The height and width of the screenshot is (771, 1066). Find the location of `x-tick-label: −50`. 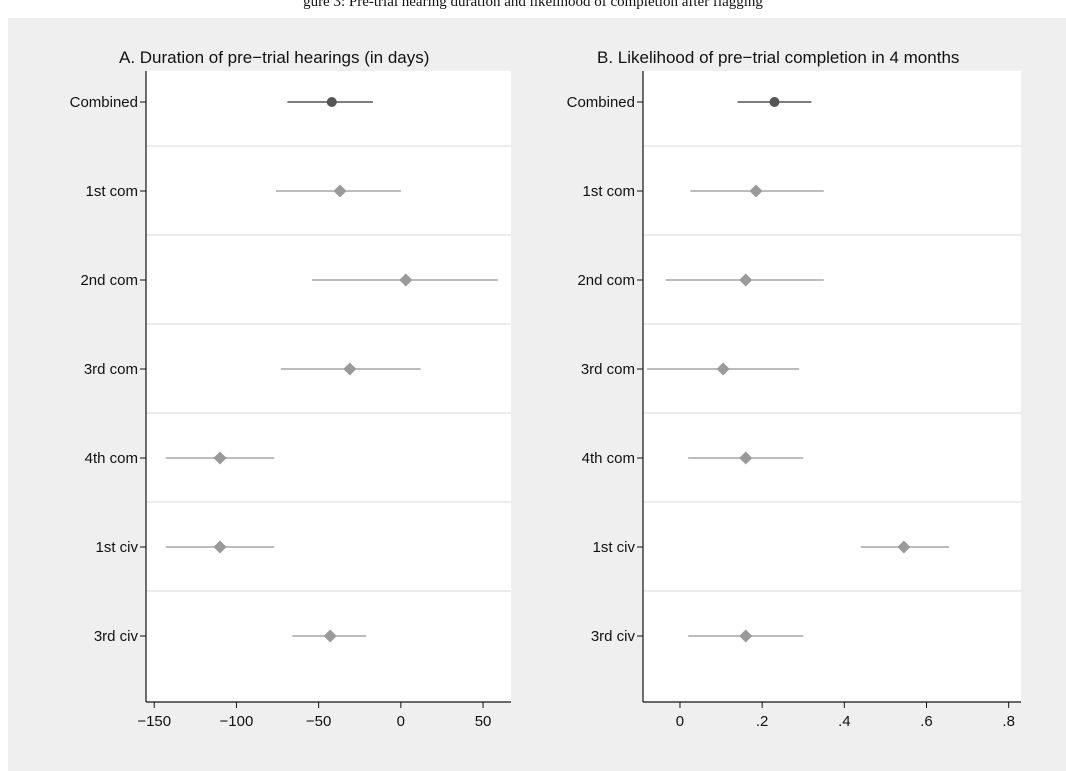

x-tick-label: −50 is located at coordinates (318, 721).